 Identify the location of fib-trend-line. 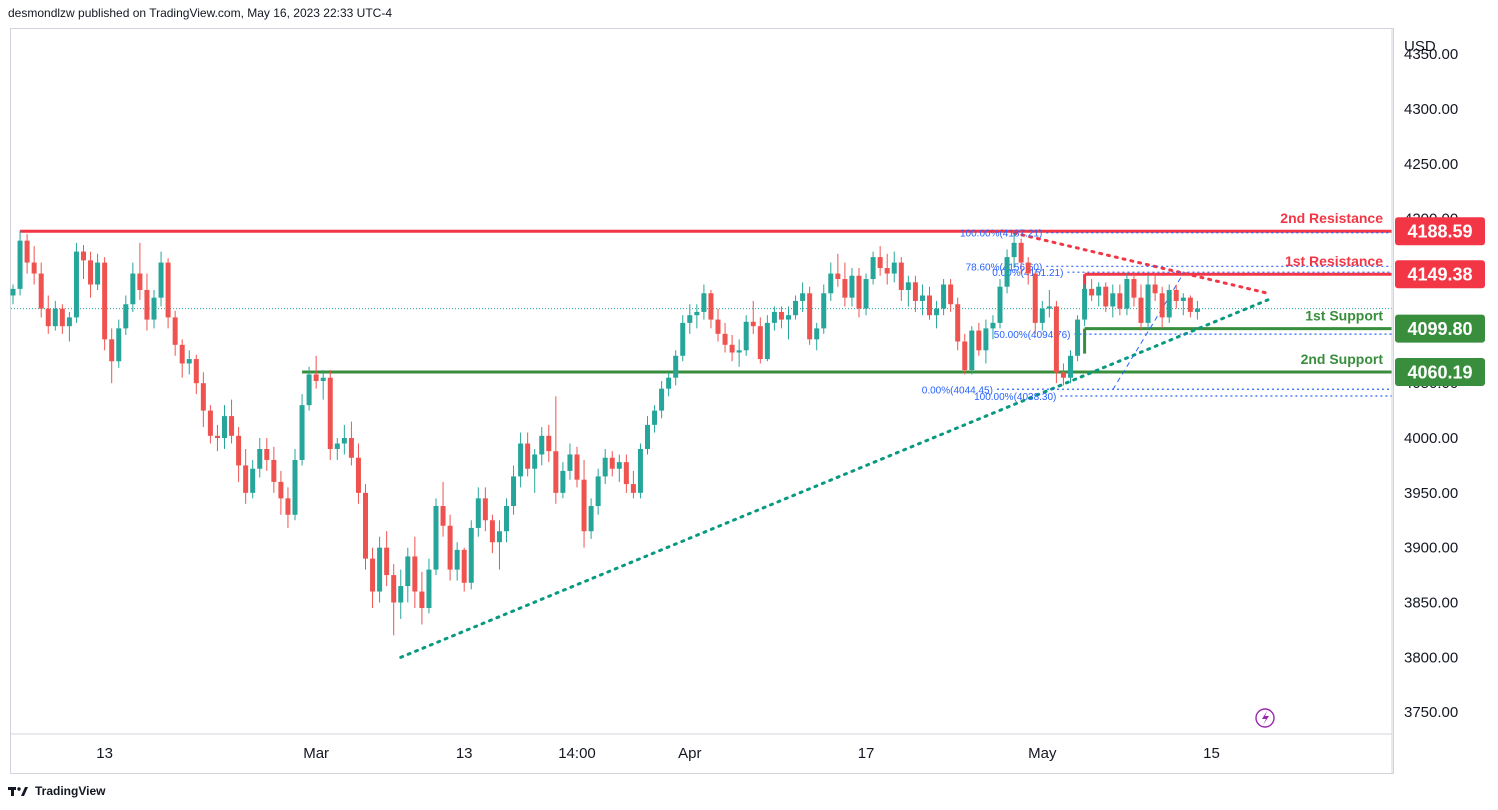
(1148, 332).